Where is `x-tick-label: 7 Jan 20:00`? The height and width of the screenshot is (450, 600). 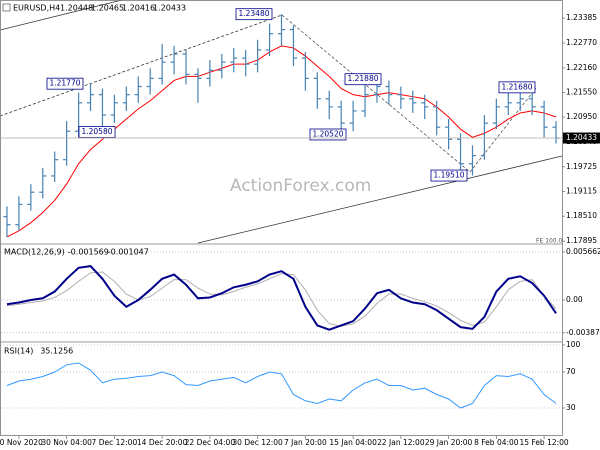
x-tick-label: 7 Jan 20:00 is located at coordinates (305, 442).